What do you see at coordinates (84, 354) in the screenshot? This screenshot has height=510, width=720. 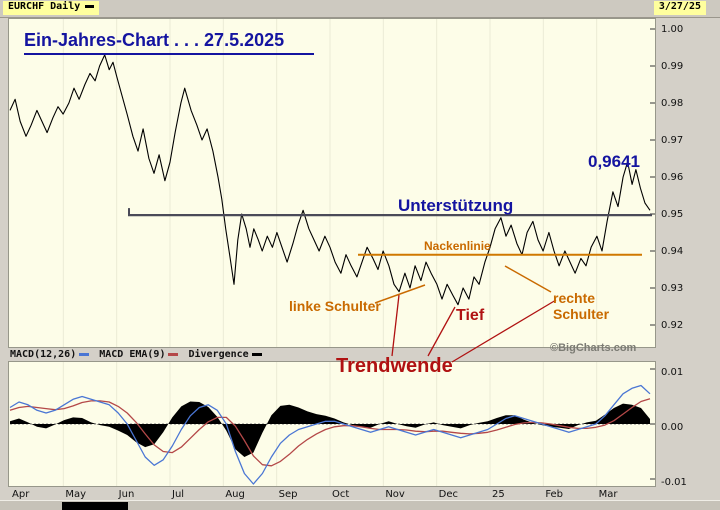 I see `macd-line-swatch-icon` at bounding box center [84, 354].